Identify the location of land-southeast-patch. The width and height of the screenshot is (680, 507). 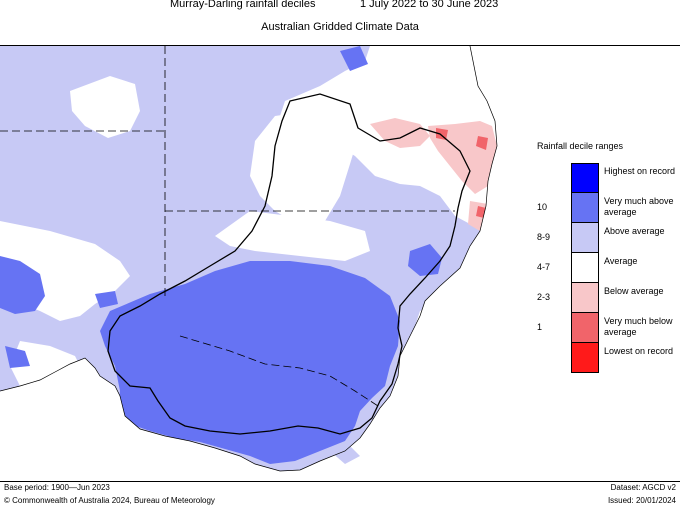
(345, 455).